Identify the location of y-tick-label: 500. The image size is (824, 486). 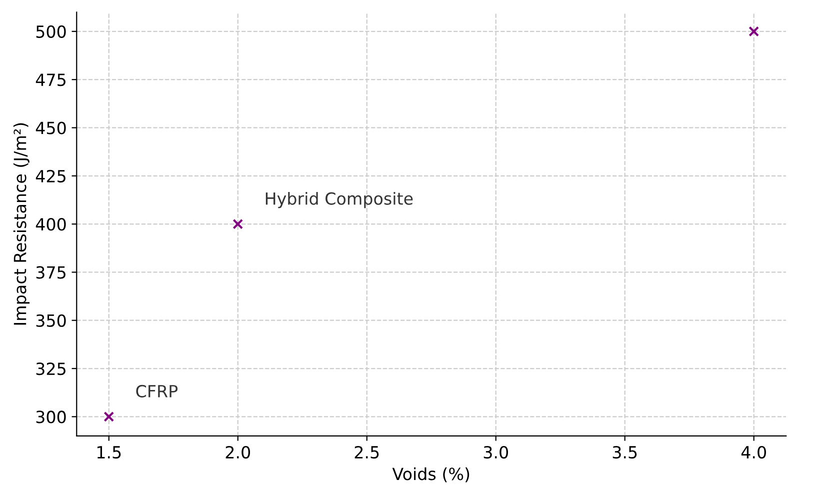
(51, 31).